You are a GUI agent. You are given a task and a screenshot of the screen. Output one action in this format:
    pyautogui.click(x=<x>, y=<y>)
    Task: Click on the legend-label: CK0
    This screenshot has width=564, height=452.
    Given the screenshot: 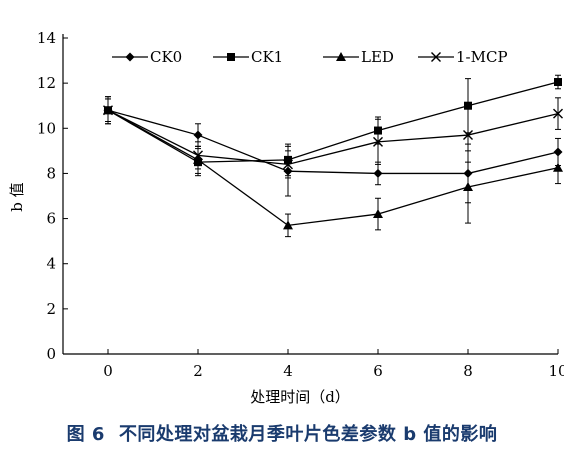 What is the action you would take?
    pyautogui.click(x=166, y=57)
    